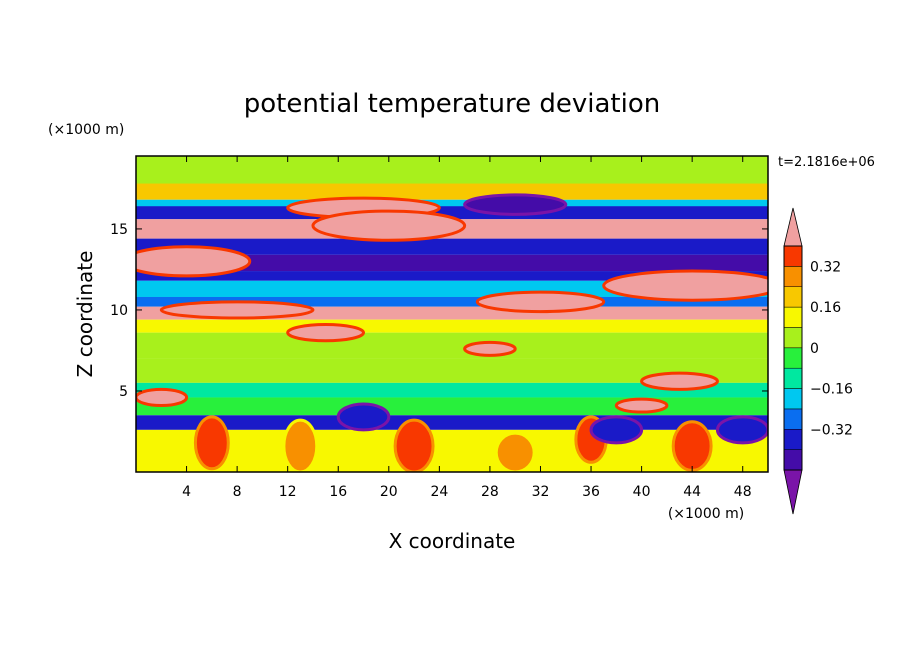  What do you see at coordinates (591, 492) in the screenshot?
I see `x-tick-label: 36` at bounding box center [591, 492].